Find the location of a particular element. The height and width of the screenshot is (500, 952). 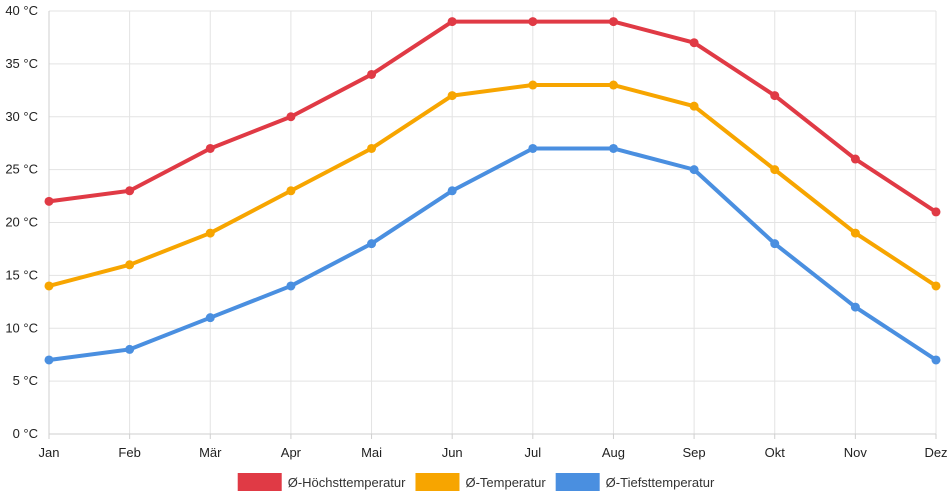

x-tick-label: Jul is located at coordinates (533, 452).